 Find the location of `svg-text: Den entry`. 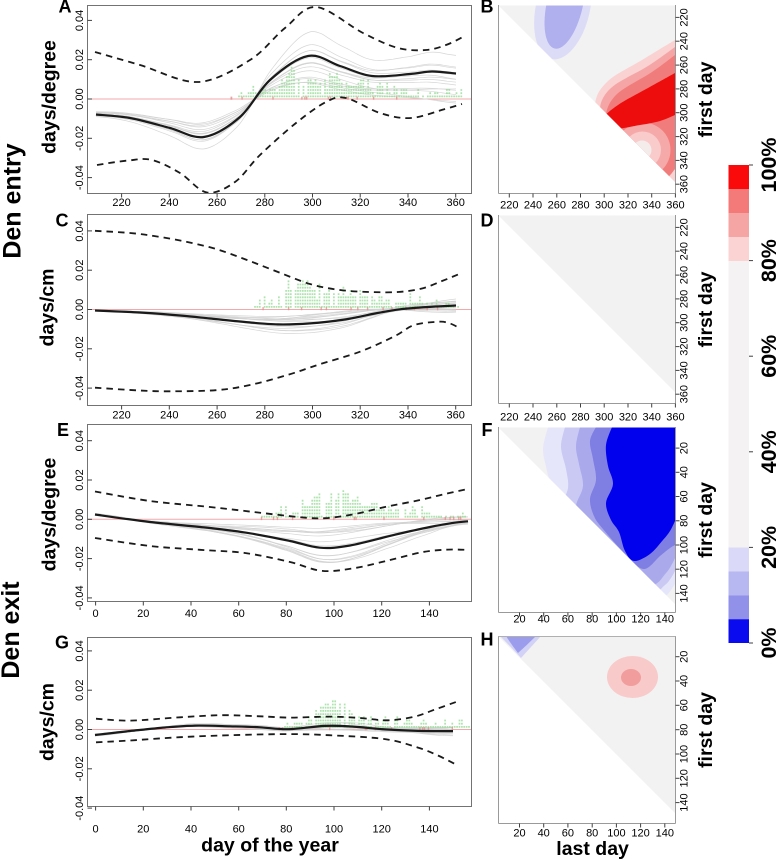

svg-text: Den entry is located at coordinates (13, 200).